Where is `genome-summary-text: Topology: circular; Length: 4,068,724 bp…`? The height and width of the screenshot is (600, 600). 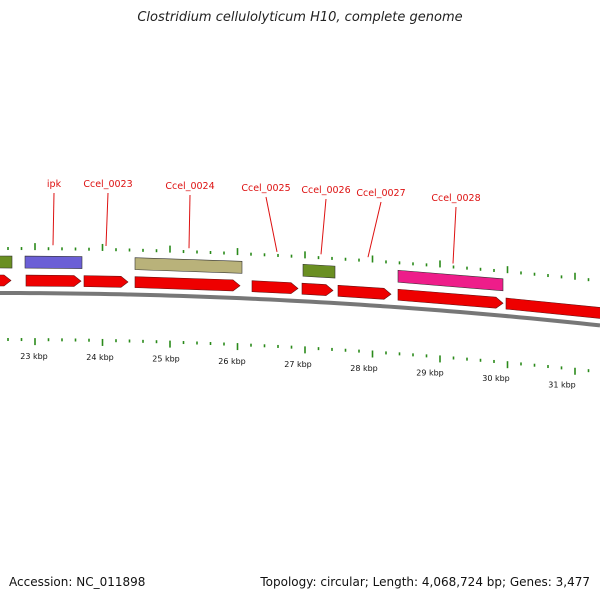 genome-summary-text: Topology: circular; Length: 4,068,724 bp… is located at coordinates (425, 582).